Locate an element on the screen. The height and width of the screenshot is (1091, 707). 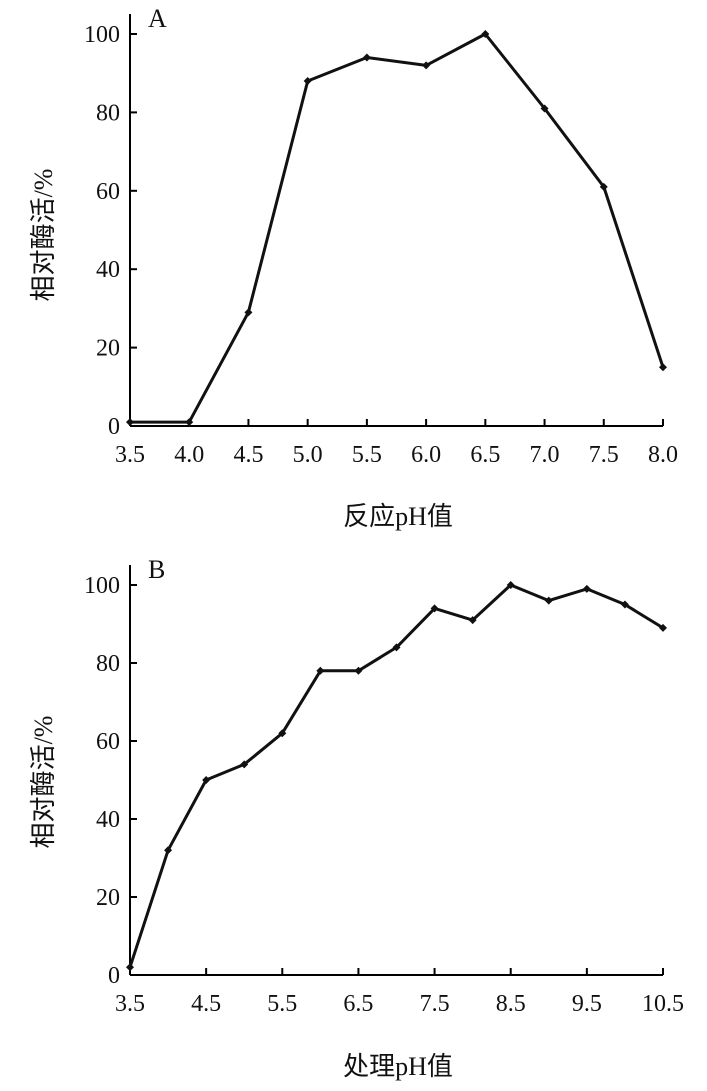
y-tick-label-a: 40 is located at coordinates (108, 270).